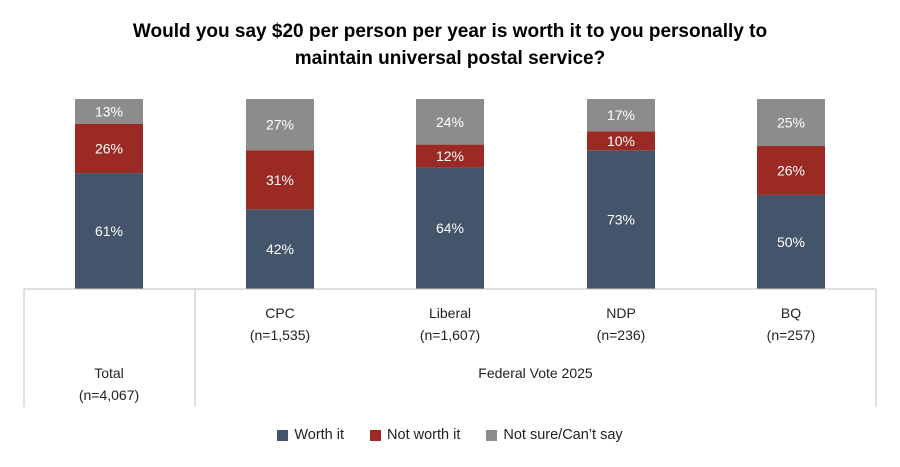  What do you see at coordinates (109, 395) in the screenshot?
I see `category-n-total: (n=4,067)` at bounding box center [109, 395].